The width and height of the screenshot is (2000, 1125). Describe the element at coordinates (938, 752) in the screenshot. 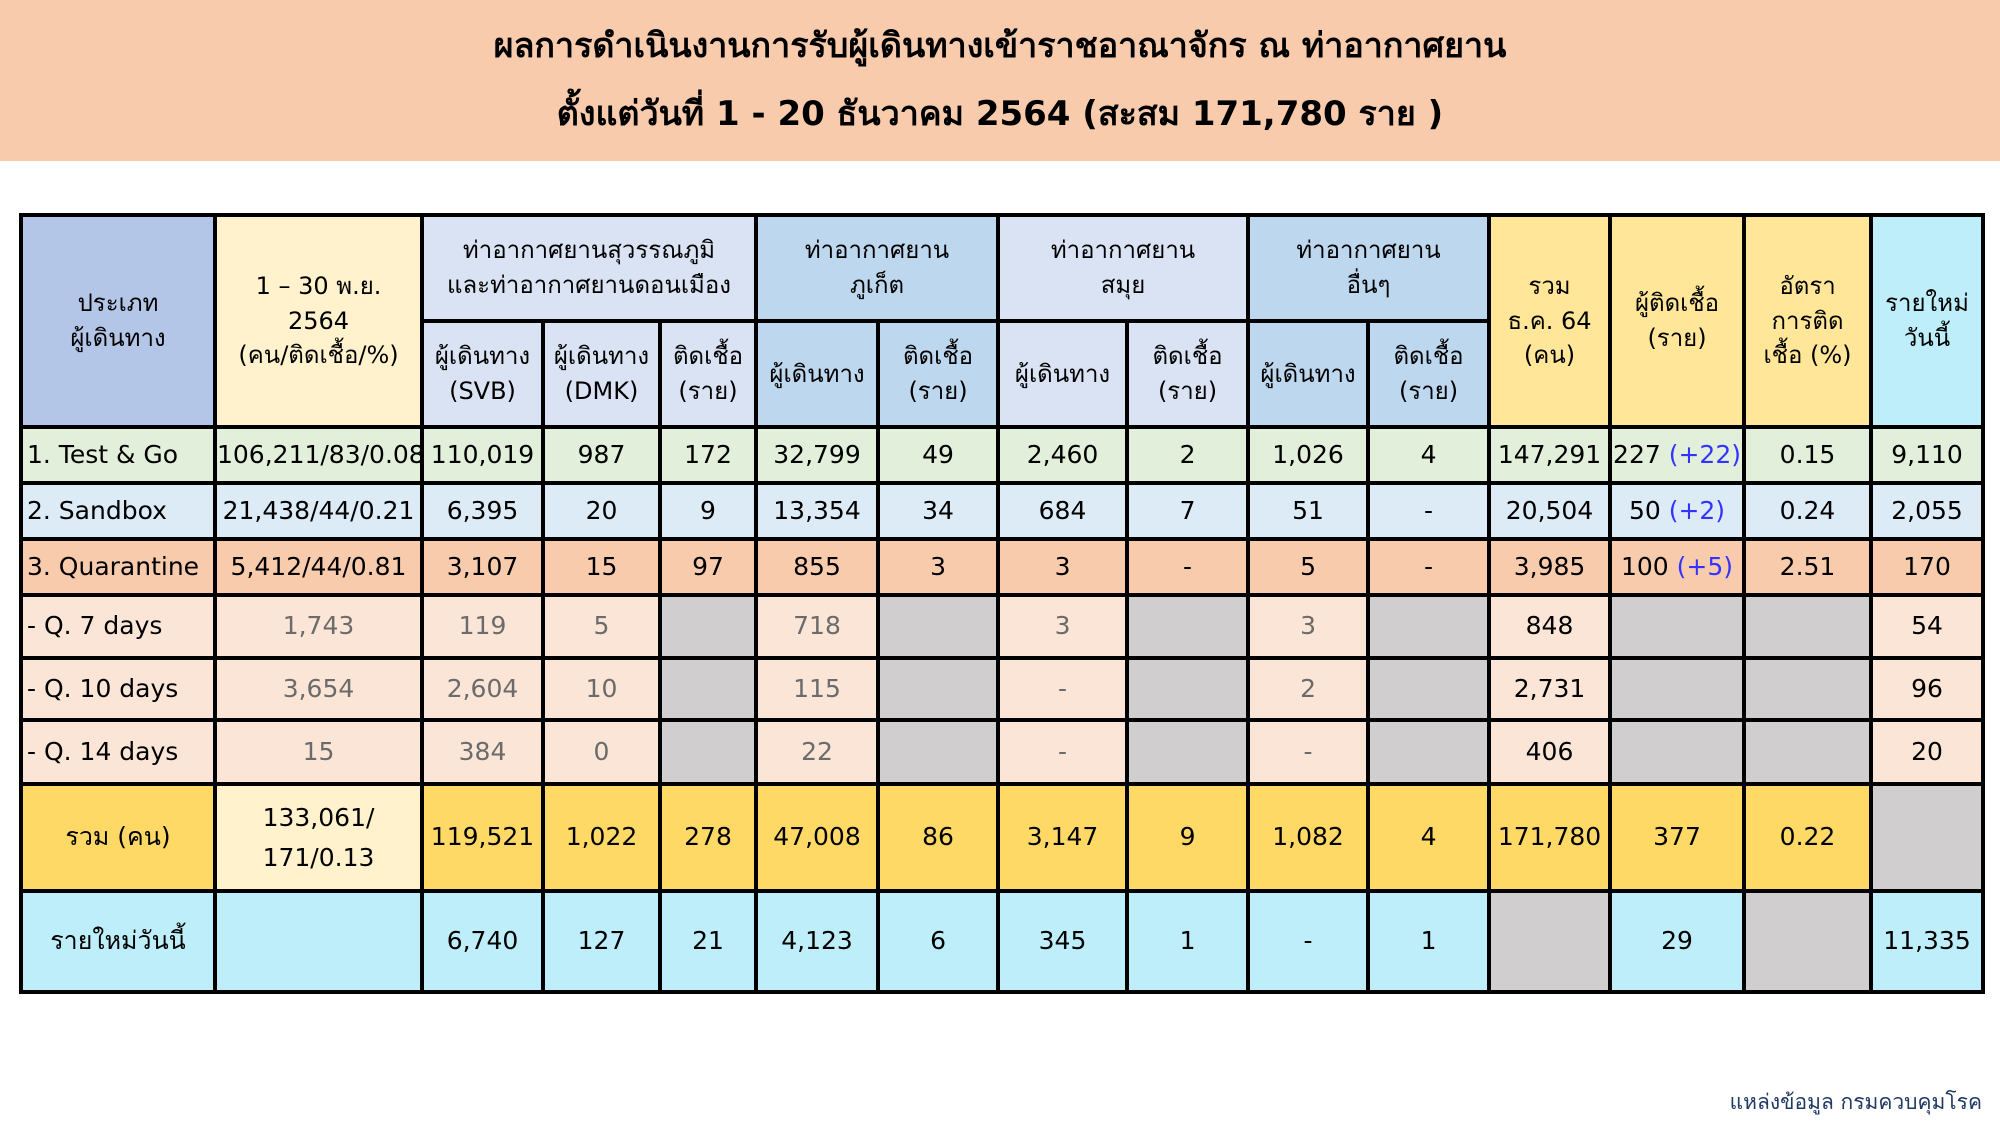

I see `cell-hkt-infected` at that location.